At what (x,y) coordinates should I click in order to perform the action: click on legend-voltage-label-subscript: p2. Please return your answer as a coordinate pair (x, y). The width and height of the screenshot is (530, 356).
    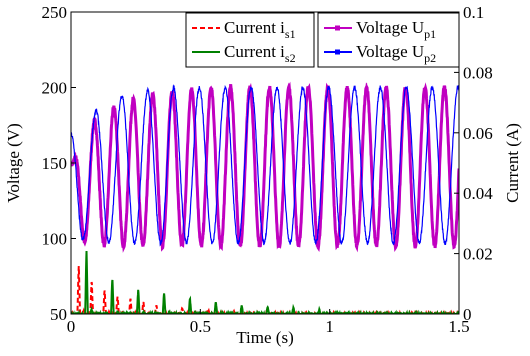
    Looking at the image, I should click on (430, 58).